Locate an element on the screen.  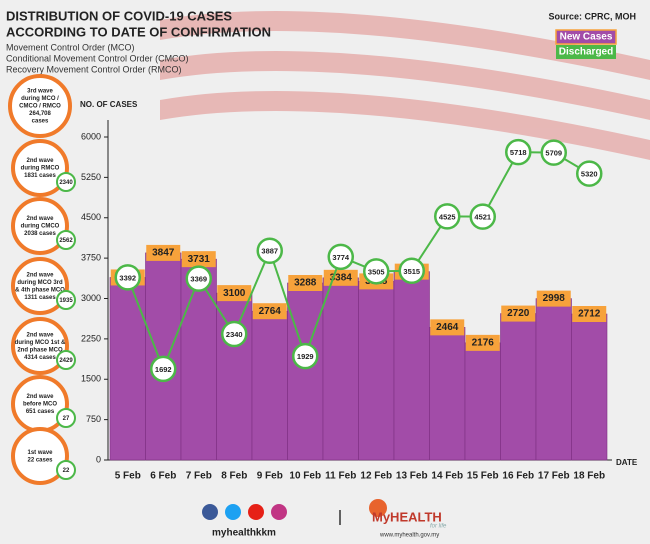
wave-text: 3rd wave is located at coordinates (40, 92).